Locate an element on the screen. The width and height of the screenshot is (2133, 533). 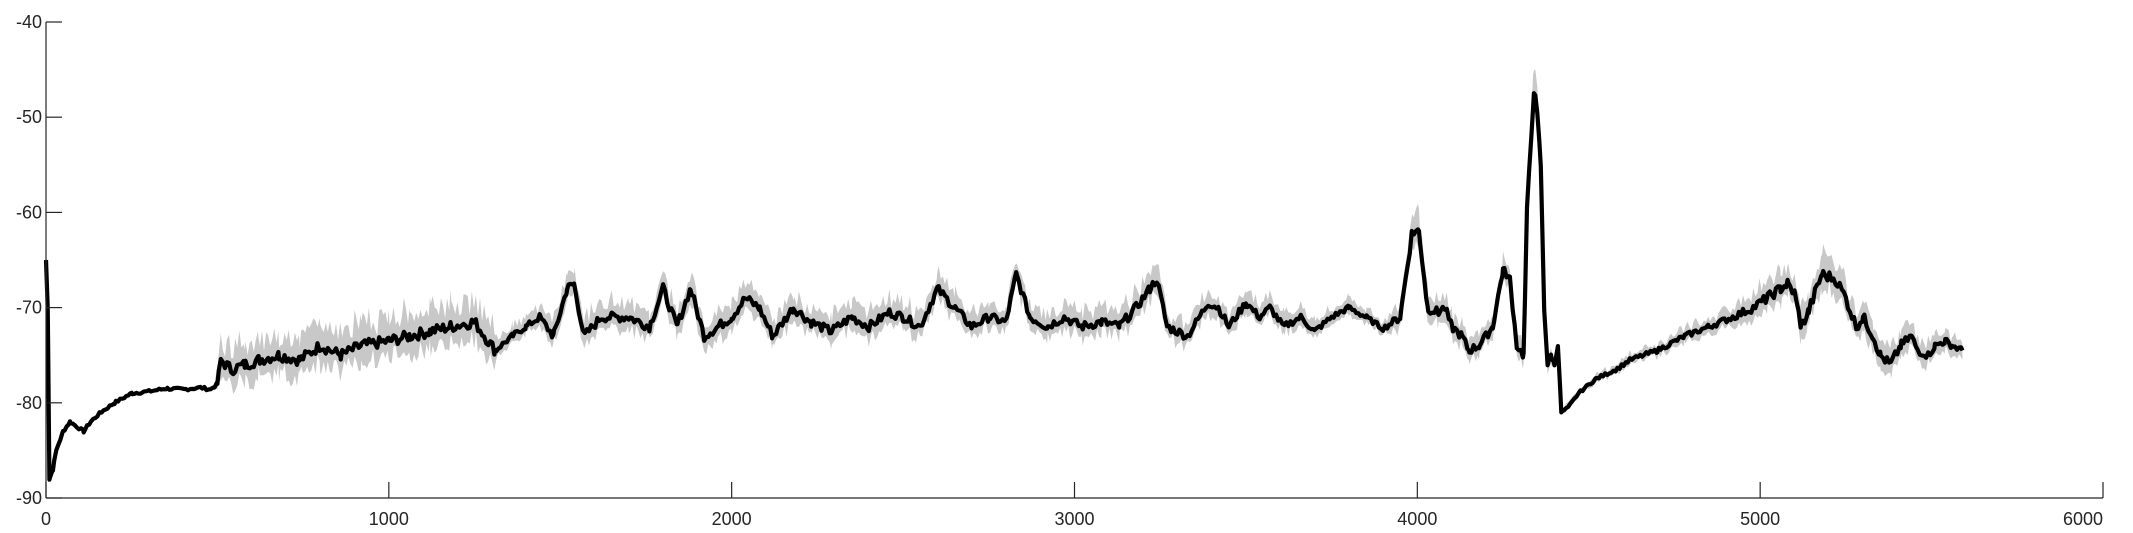
x-tick-label: 5000 is located at coordinates (1760, 519).